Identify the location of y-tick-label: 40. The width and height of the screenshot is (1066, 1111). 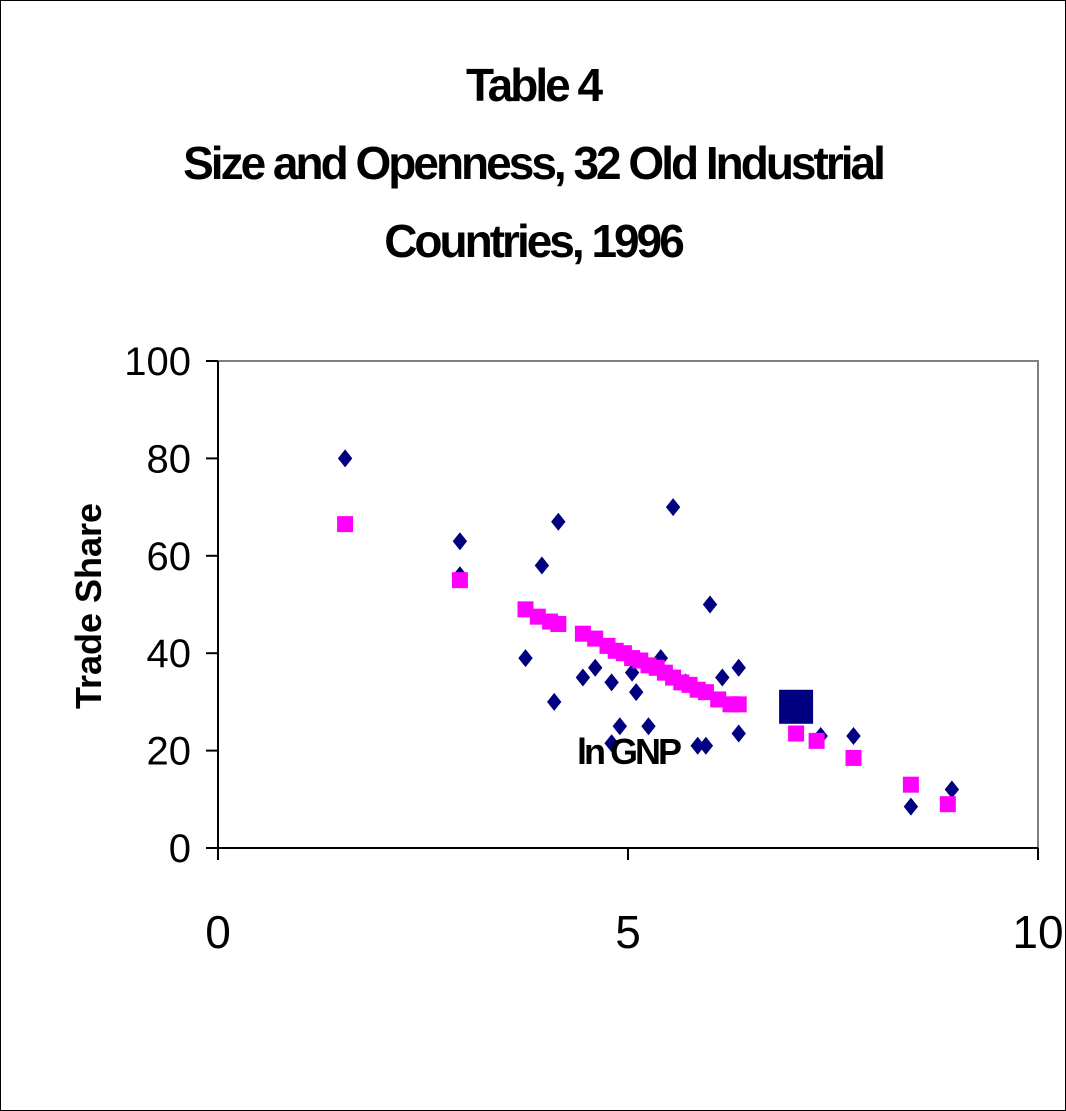
(169, 654).